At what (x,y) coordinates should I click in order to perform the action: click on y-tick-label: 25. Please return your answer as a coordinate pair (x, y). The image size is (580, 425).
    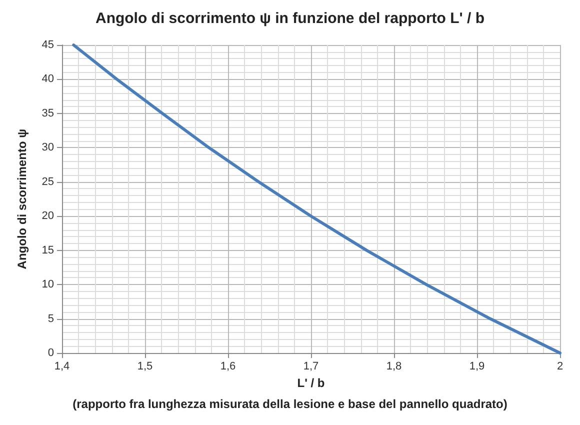
    Looking at the image, I should click on (48, 182).